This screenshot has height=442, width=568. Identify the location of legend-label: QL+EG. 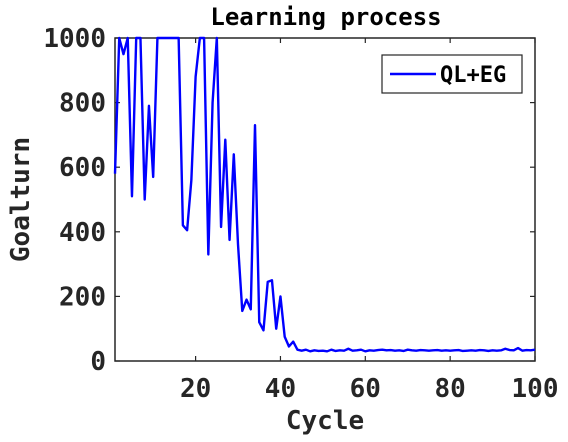
(473, 75).